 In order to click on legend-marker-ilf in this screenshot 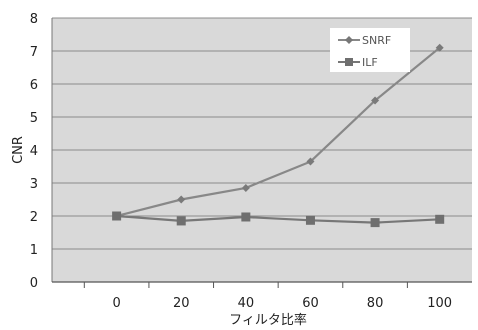, I will do `click(349, 62)`.